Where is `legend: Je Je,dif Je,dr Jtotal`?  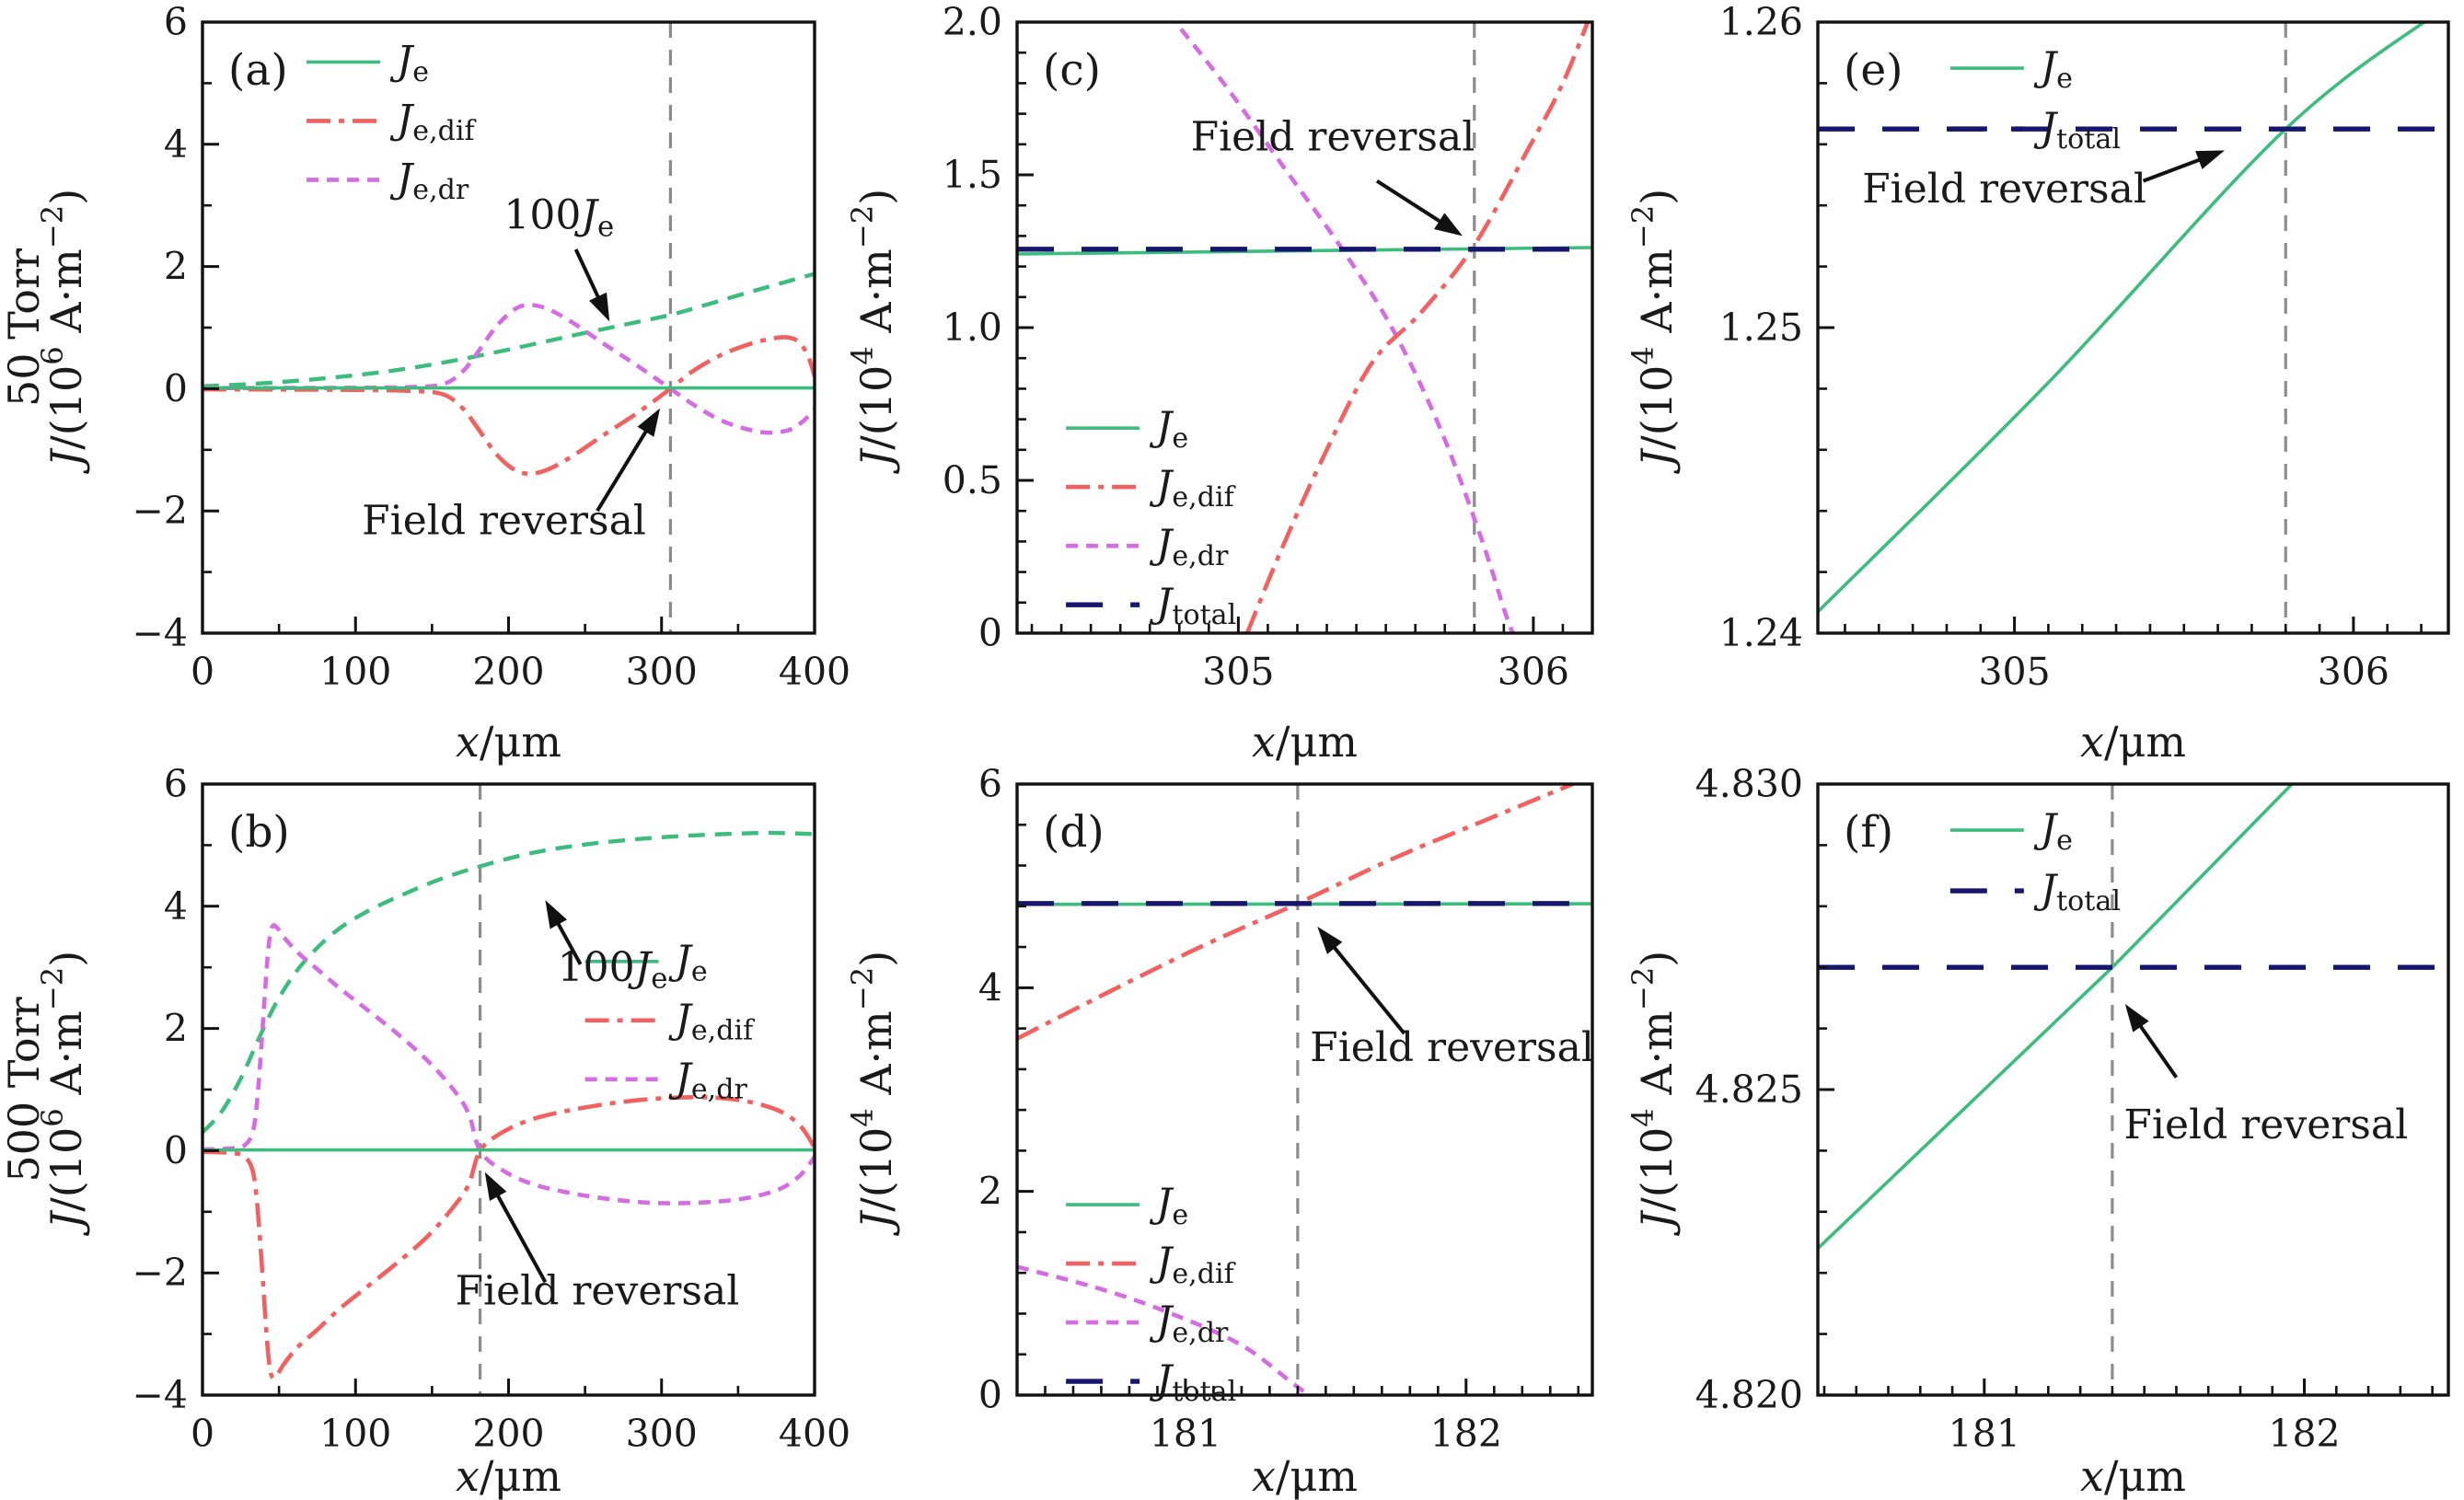 legend: Je Je,dif Je,dr Jtotal is located at coordinates (1151, 1294).